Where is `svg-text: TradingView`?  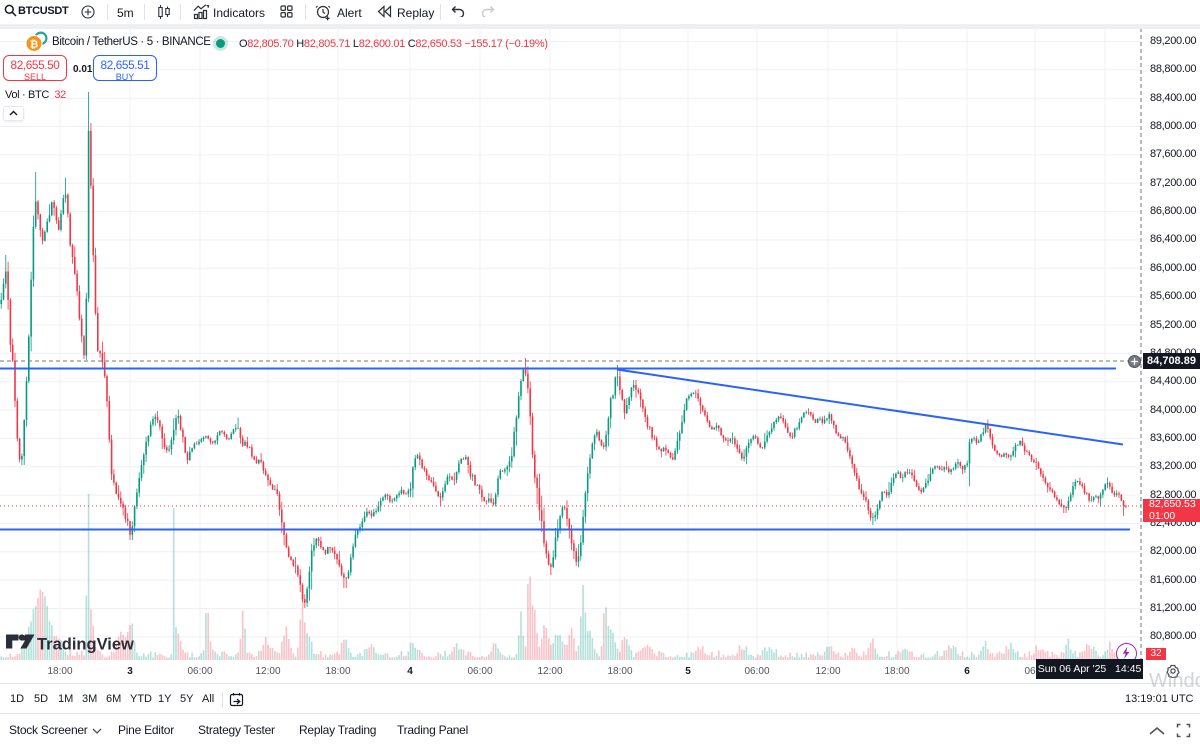 svg-text: TradingView is located at coordinates (85, 645).